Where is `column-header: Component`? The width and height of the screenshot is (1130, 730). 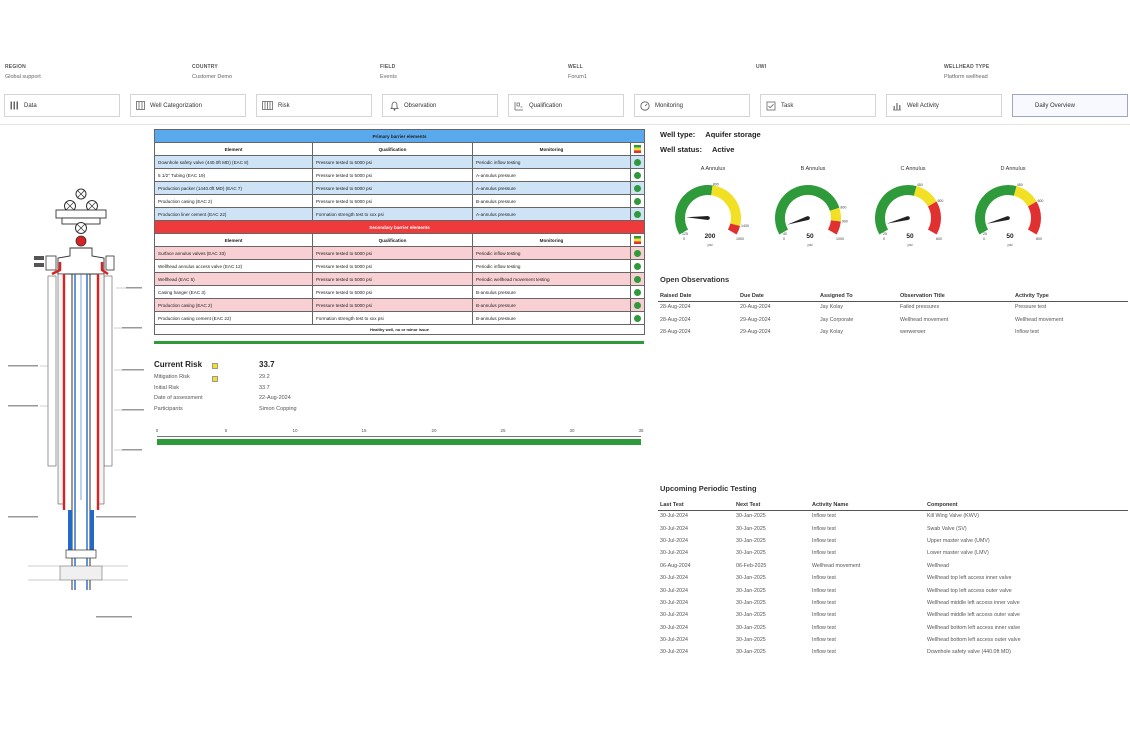 column-header: Component is located at coordinates (1026, 505).